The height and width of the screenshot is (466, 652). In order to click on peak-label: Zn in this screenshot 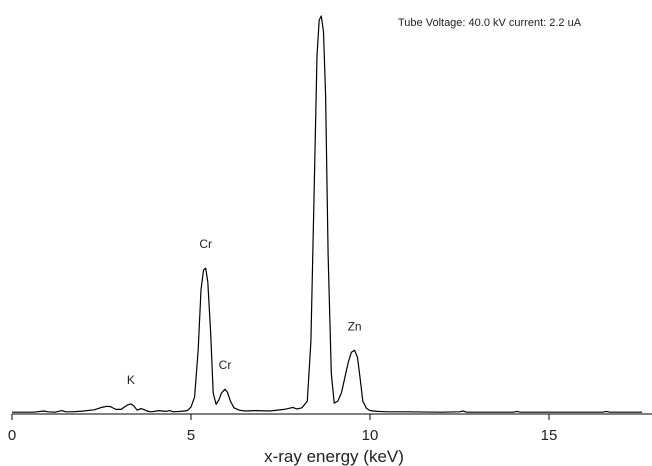, I will do `click(355, 326)`.